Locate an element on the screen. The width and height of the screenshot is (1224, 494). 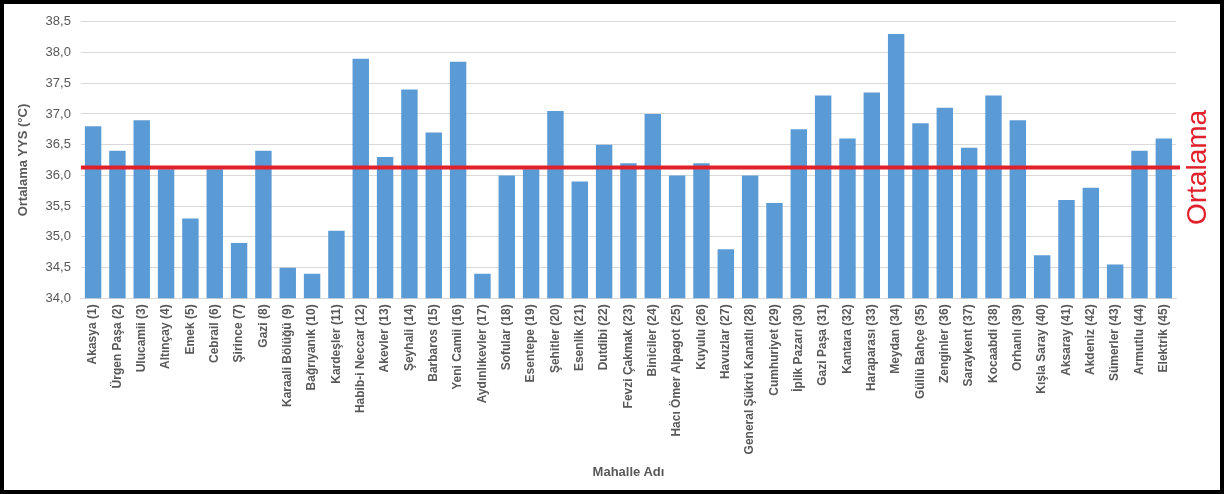
x-tick-label: Yeni Camii (16) is located at coordinates (457, 347).